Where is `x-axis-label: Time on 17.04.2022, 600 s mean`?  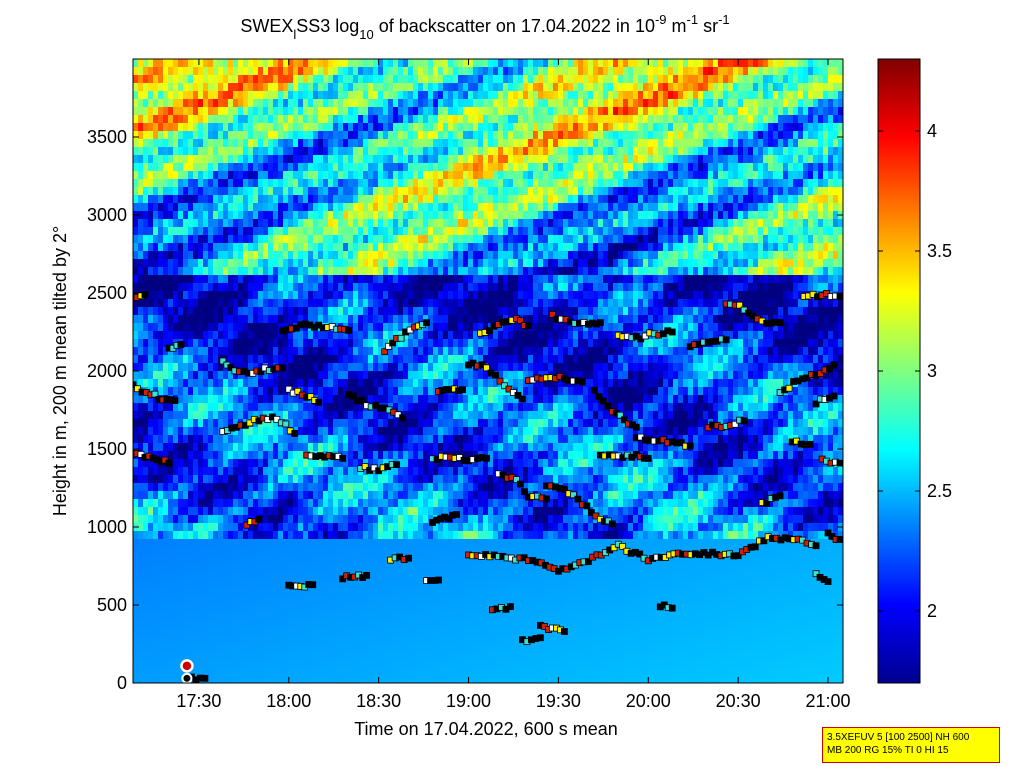
x-axis-label: Time on 17.04.2022, 600 s mean is located at coordinates (486, 729).